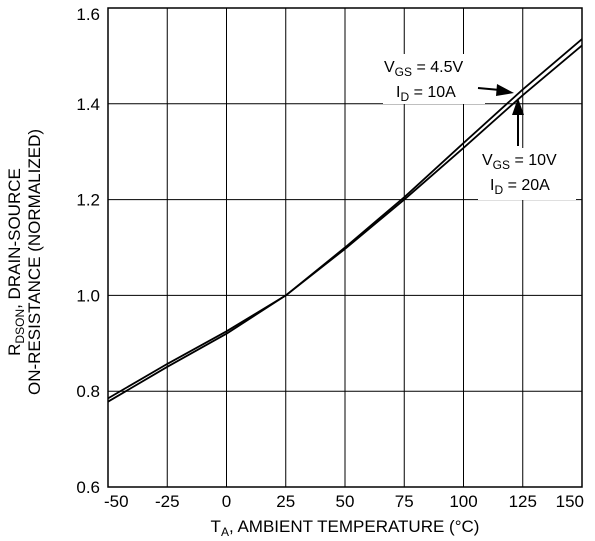 The height and width of the screenshot is (541, 595). I want to click on annotation-vgs-10v: VGS = 10V ID = 20A, so click(527, 149).